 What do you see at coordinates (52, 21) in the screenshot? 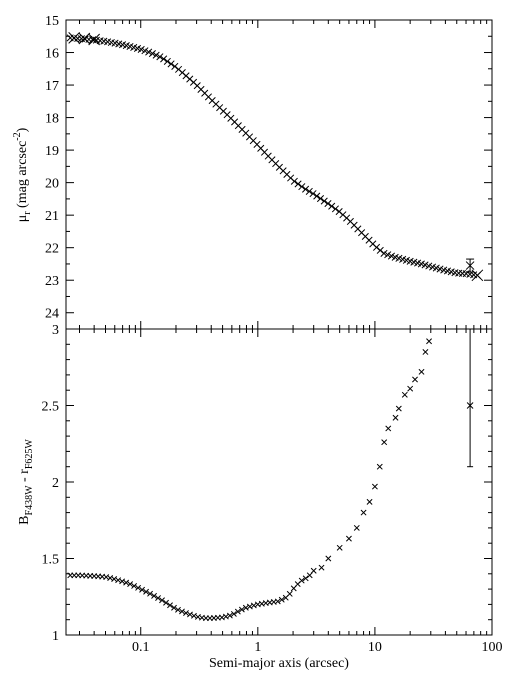
I see `top-y-tick-label: 15` at bounding box center [52, 21].